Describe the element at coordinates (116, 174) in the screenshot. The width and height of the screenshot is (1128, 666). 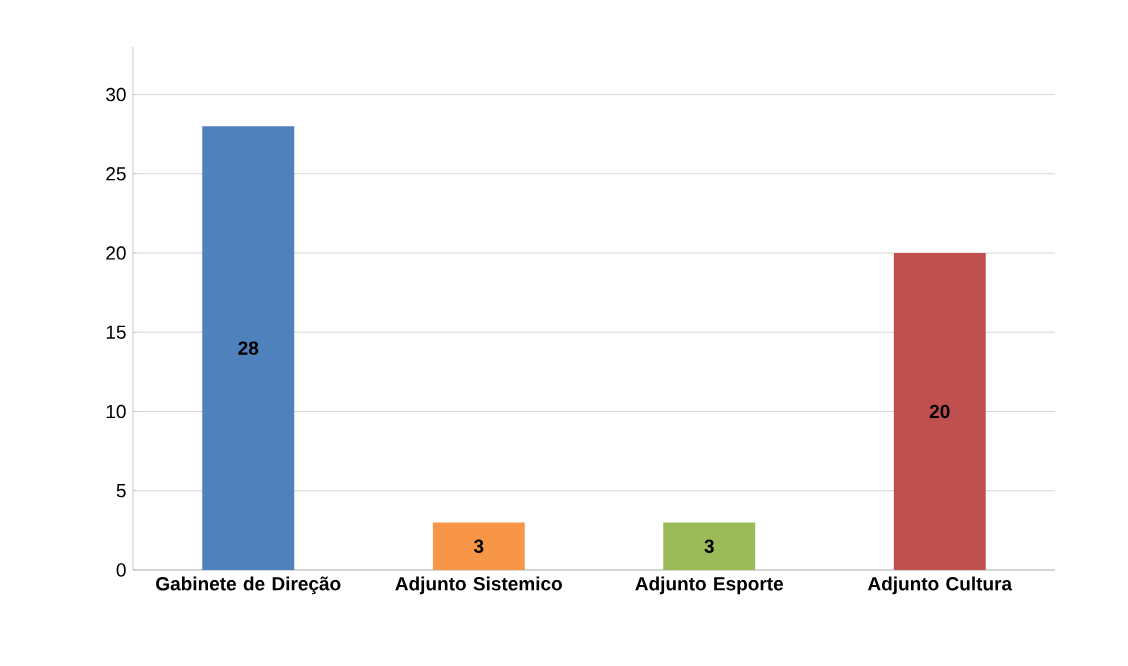
I see `y-tick-label: 25` at that location.